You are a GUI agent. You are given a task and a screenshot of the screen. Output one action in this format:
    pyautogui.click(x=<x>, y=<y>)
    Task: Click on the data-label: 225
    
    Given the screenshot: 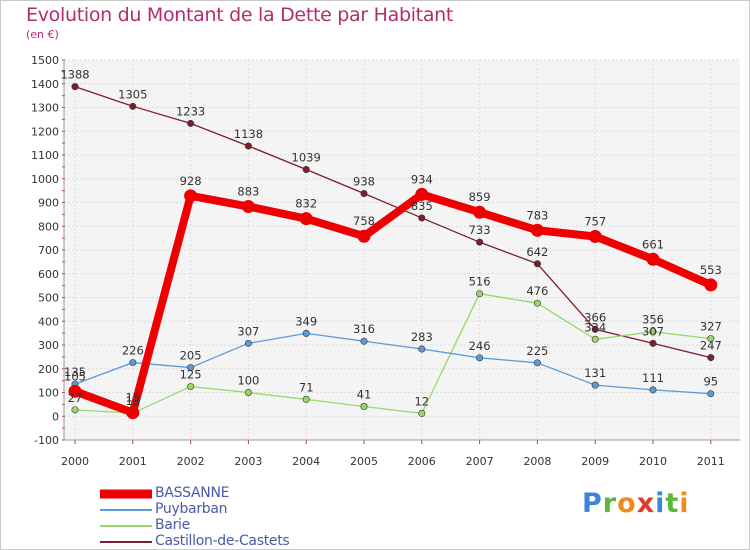 What is the action you would take?
    pyautogui.click(x=537, y=351)
    